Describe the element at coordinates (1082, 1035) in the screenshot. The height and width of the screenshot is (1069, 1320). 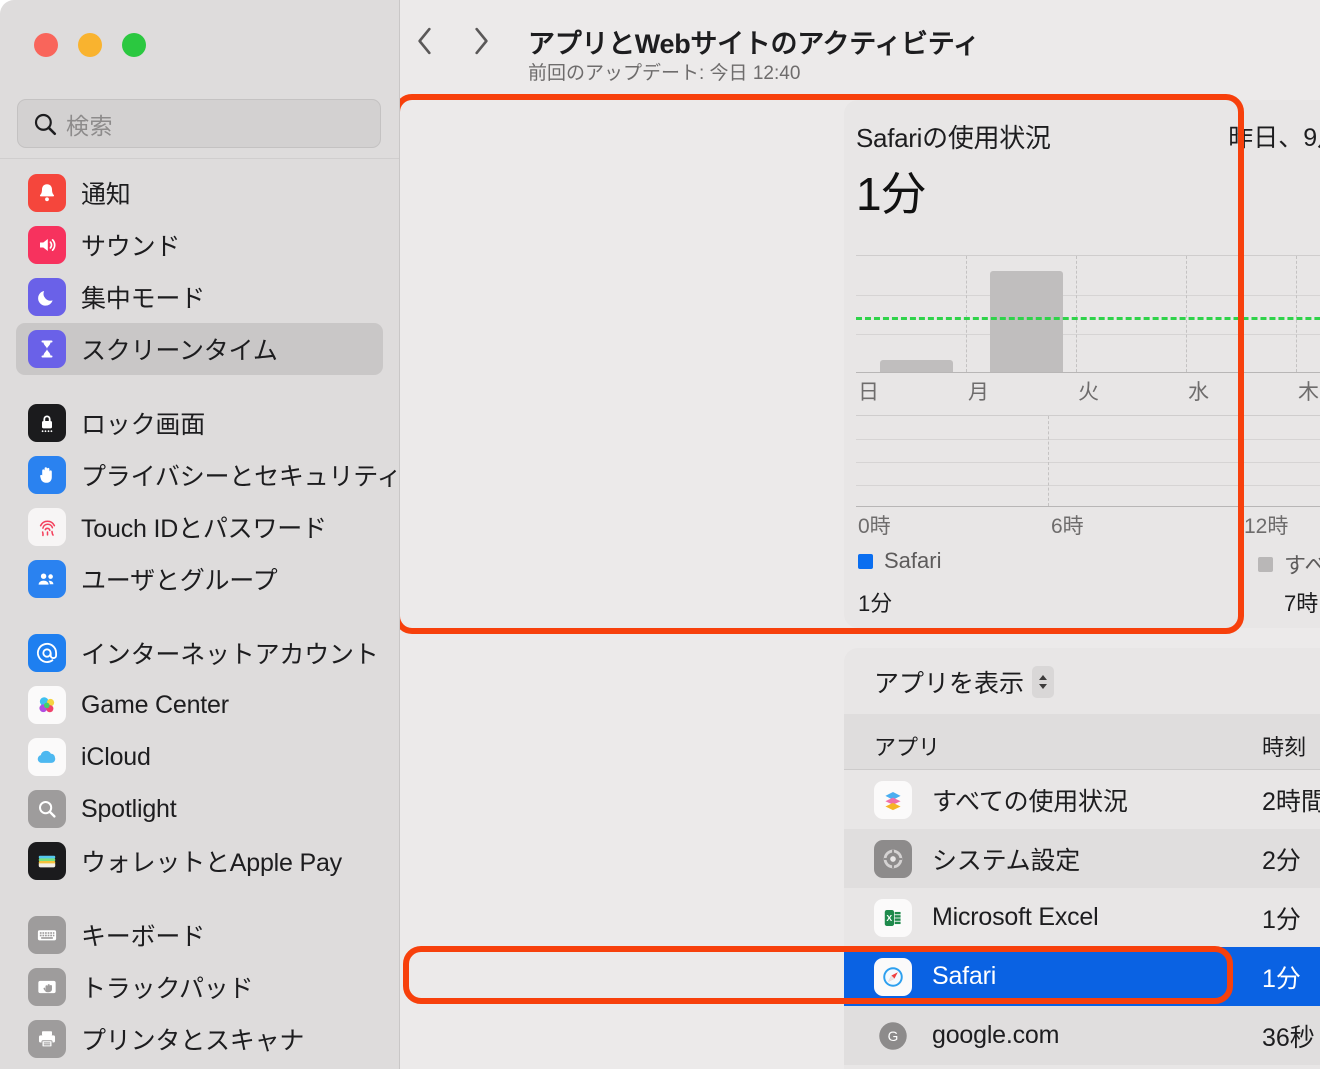
I see `table-row: G google.com 36秒` at that location.